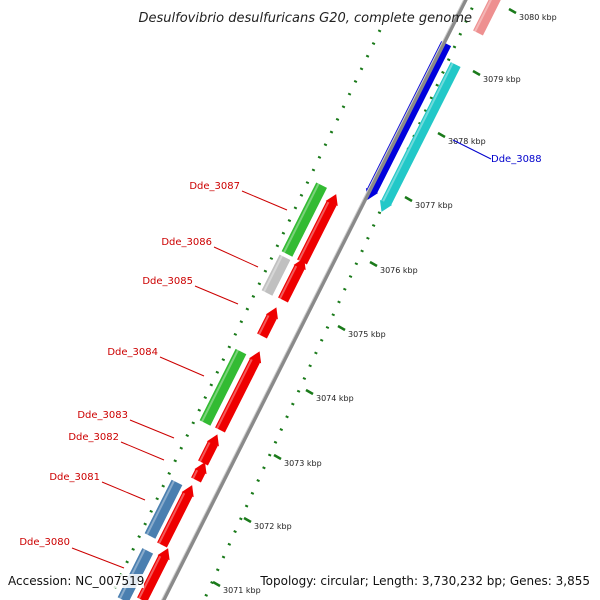  What do you see at coordinates (74, 477) in the screenshot?
I see `gene-label: Dde_3081` at bounding box center [74, 477].